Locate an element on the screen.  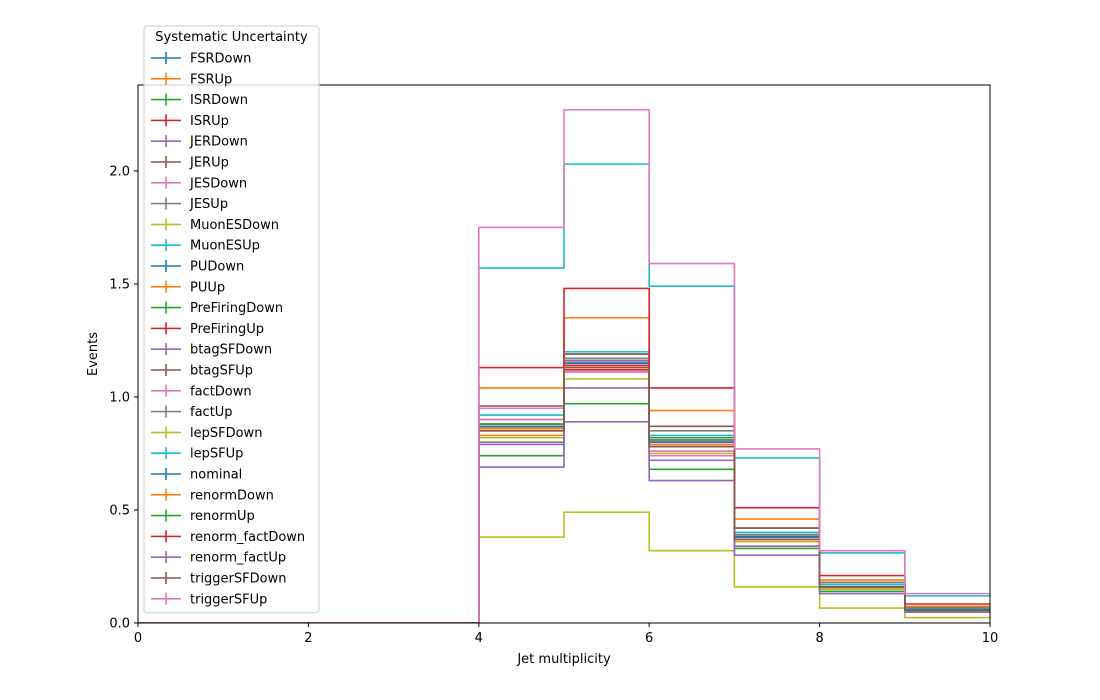
legend-label: lepSFDown is located at coordinates (226, 433).